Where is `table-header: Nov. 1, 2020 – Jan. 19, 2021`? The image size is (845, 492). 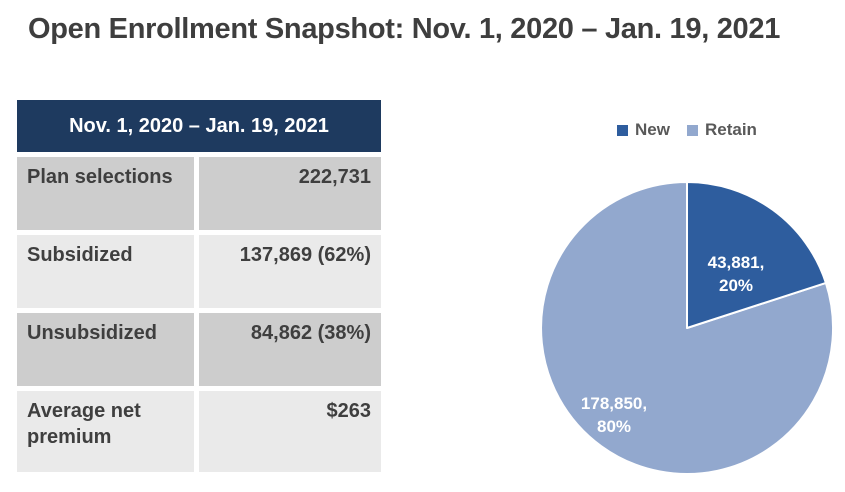
table-header: Nov. 1, 2020 – Jan. 19, 2021 is located at coordinates (199, 126).